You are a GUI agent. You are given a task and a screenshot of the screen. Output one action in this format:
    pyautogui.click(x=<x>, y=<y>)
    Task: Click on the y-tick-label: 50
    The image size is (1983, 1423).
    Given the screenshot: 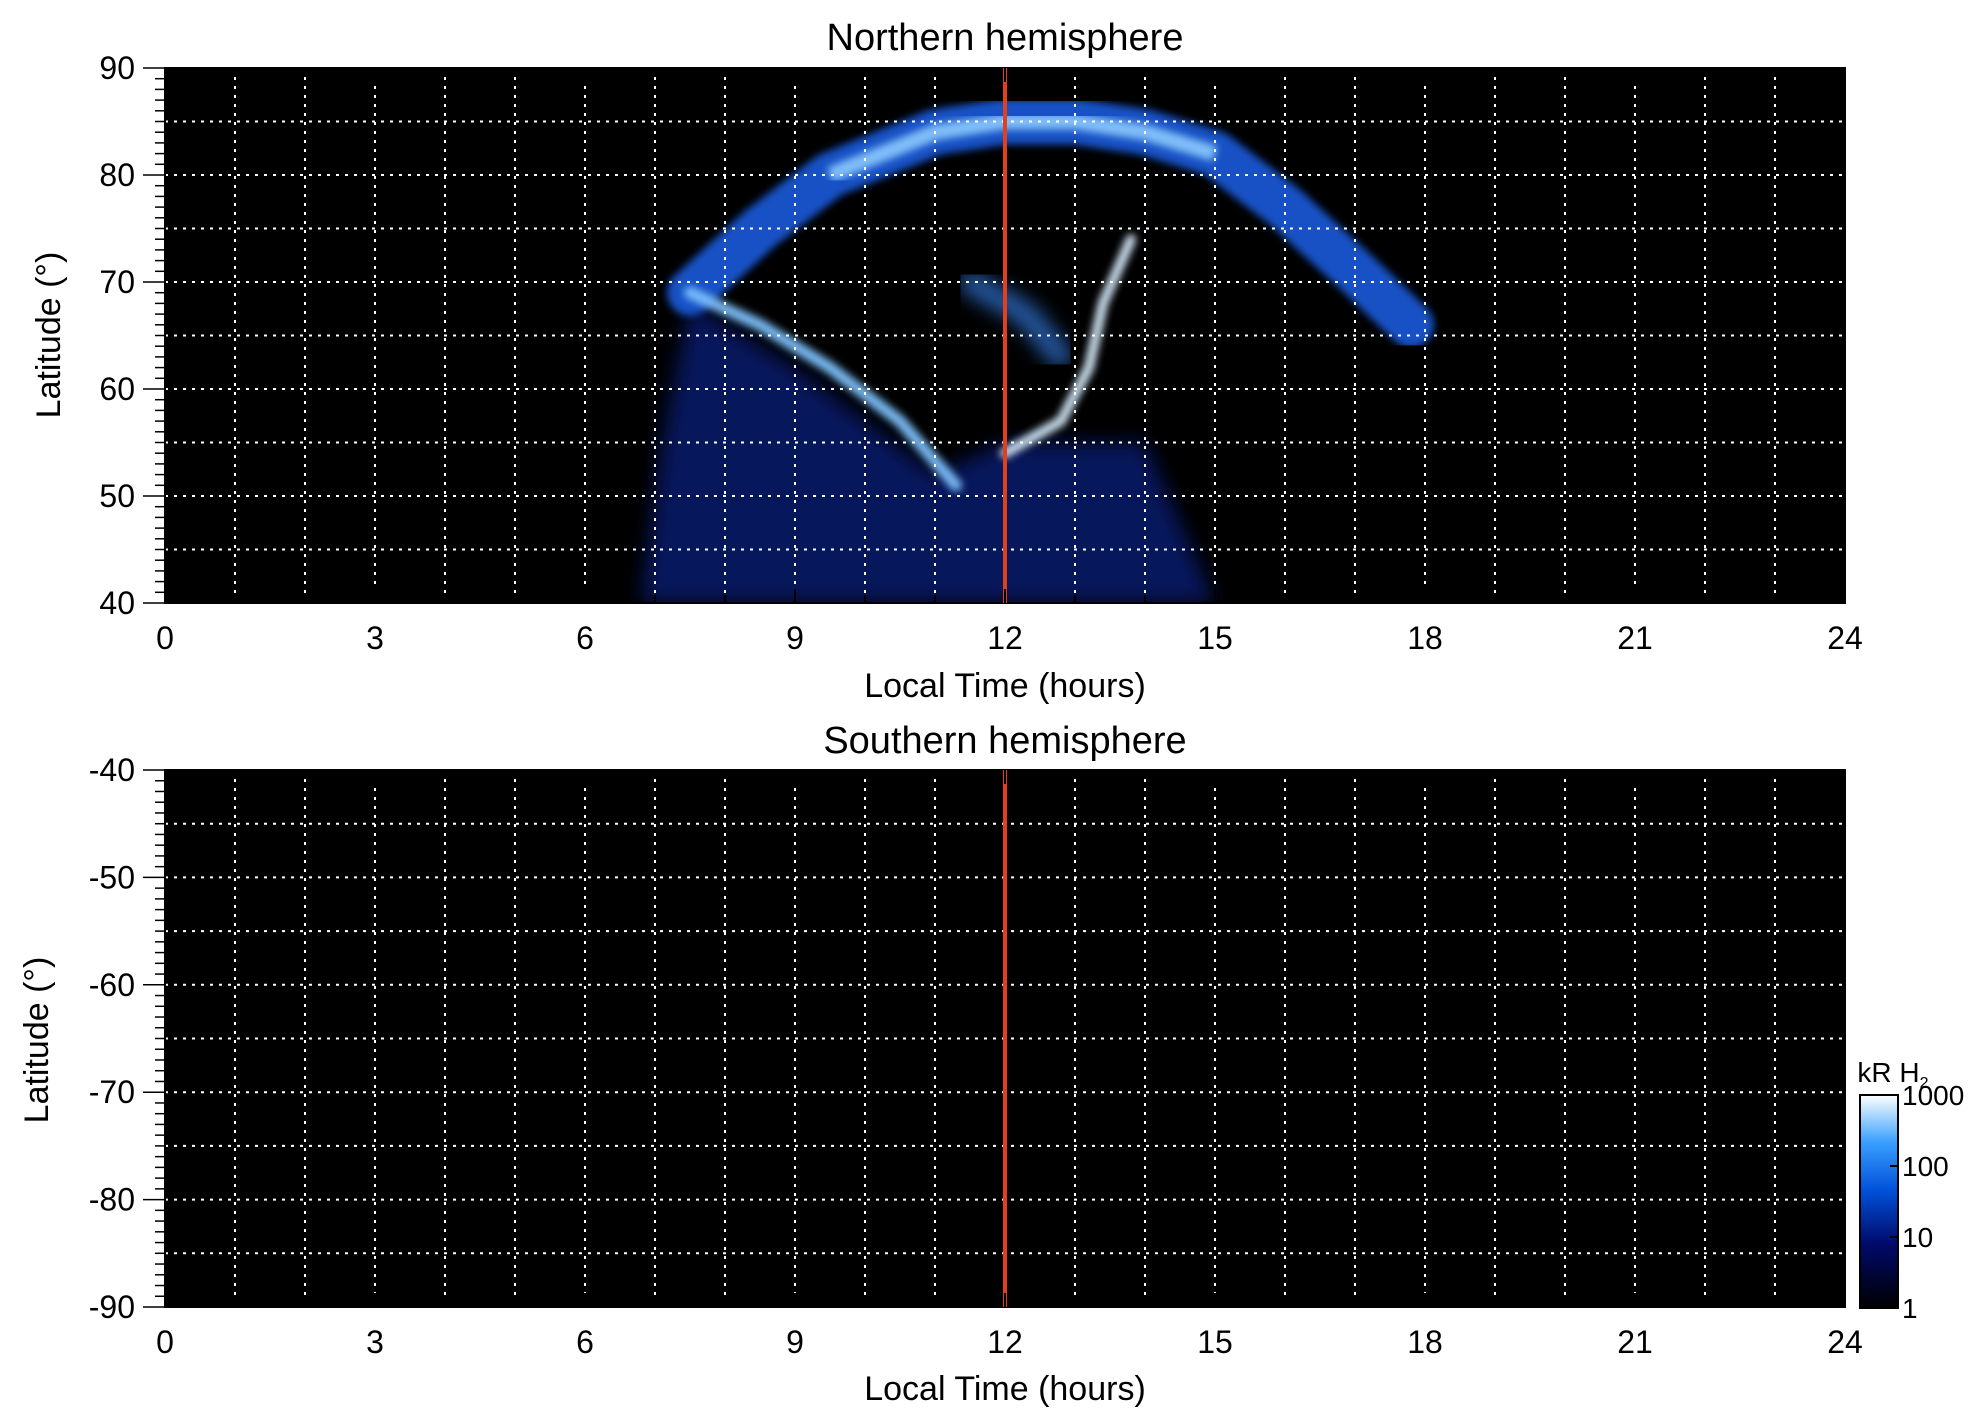 What is the action you would take?
    pyautogui.click(x=117, y=496)
    